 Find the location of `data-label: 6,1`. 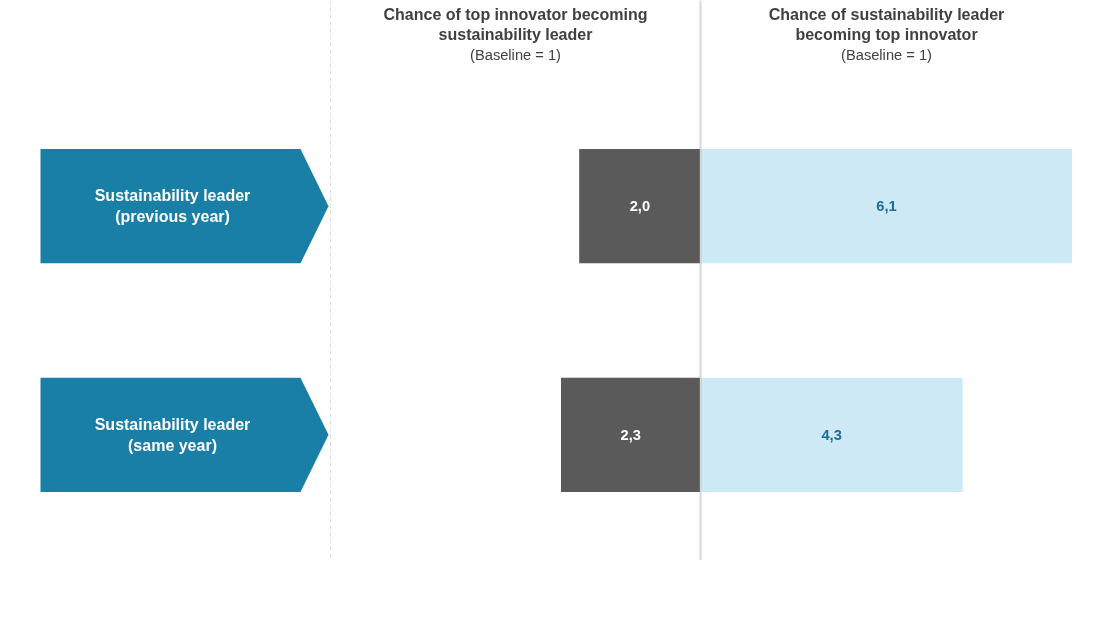

data-label: 6,1 is located at coordinates (886, 206).